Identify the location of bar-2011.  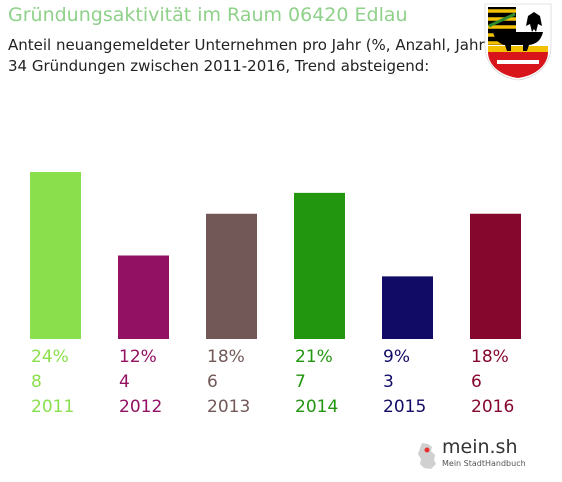
(55, 255).